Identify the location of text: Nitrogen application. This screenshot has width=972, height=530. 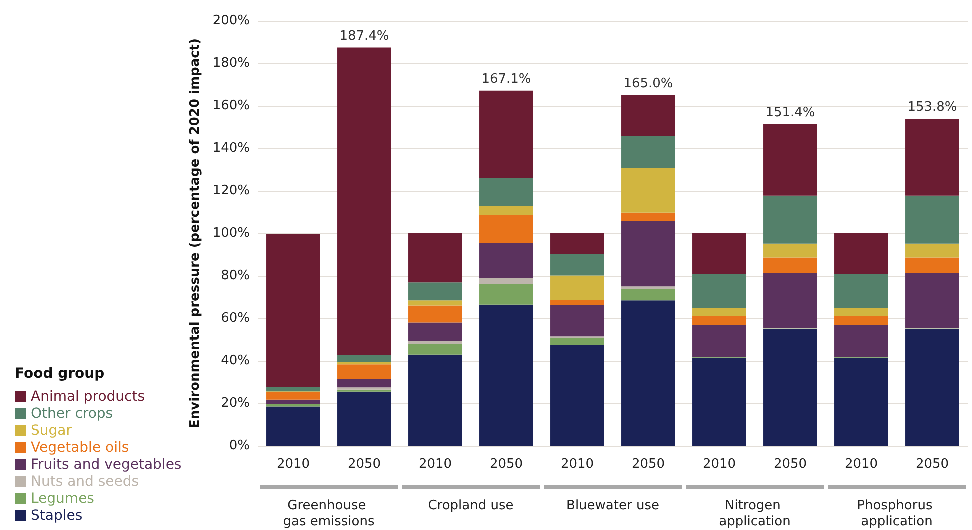
(755, 514).